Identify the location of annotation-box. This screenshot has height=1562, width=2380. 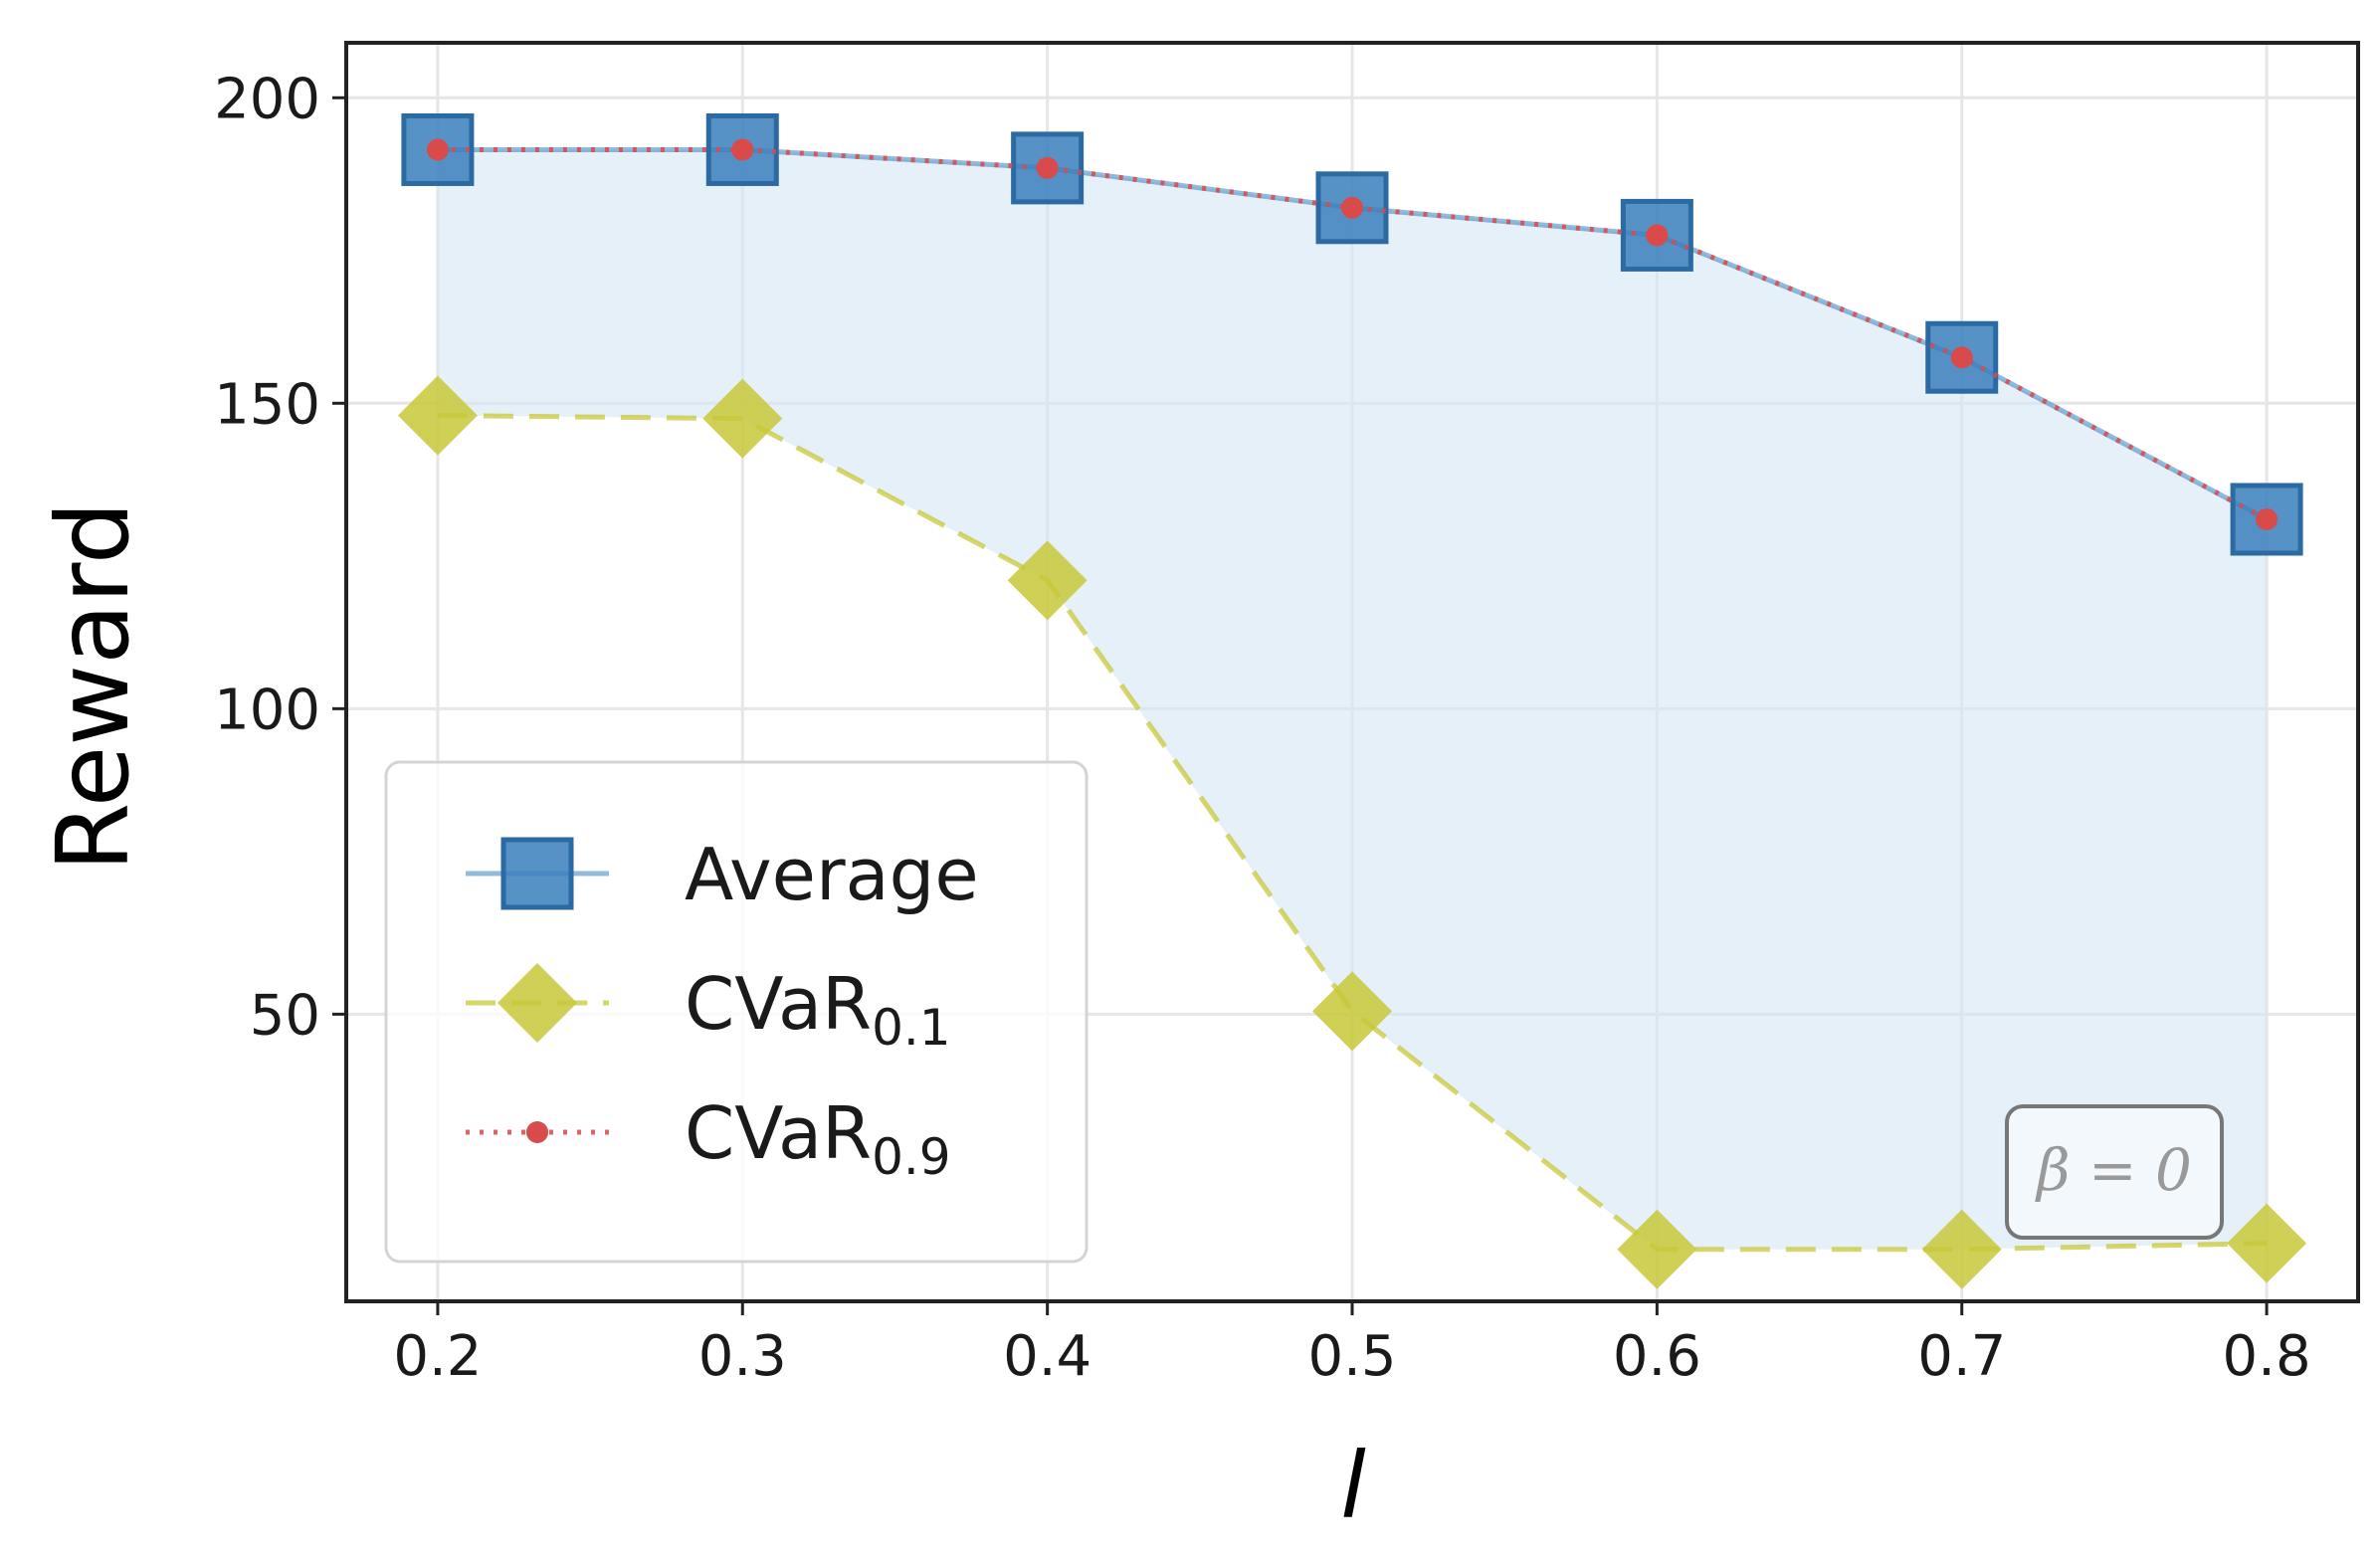
(2114, 1172).